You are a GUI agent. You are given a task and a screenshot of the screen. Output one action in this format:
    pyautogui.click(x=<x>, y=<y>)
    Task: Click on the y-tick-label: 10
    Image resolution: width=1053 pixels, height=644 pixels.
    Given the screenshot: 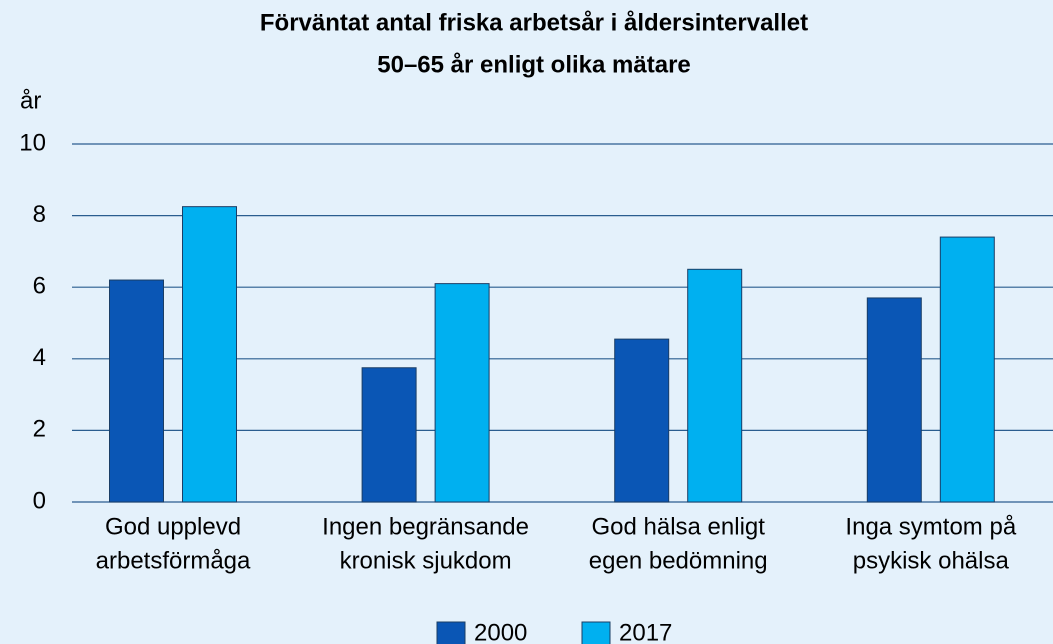 What is the action you would take?
    pyautogui.click(x=32, y=142)
    